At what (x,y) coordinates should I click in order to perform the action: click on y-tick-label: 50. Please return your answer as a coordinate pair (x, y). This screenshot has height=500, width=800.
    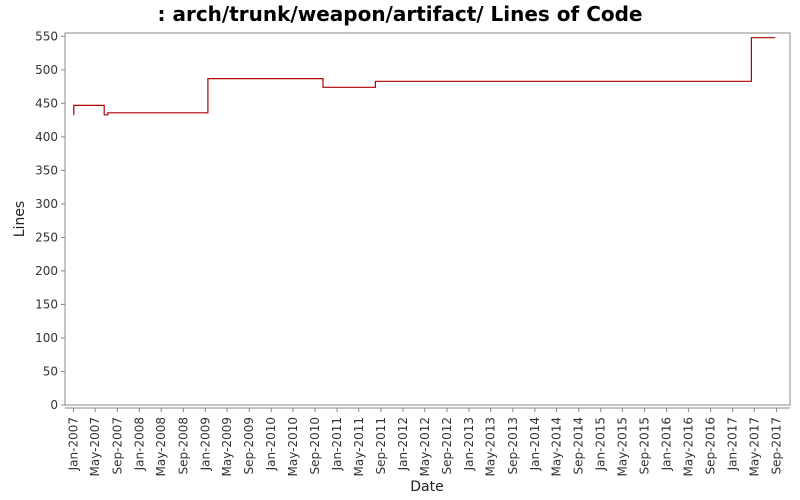
    Looking at the image, I should click on (50, 371).